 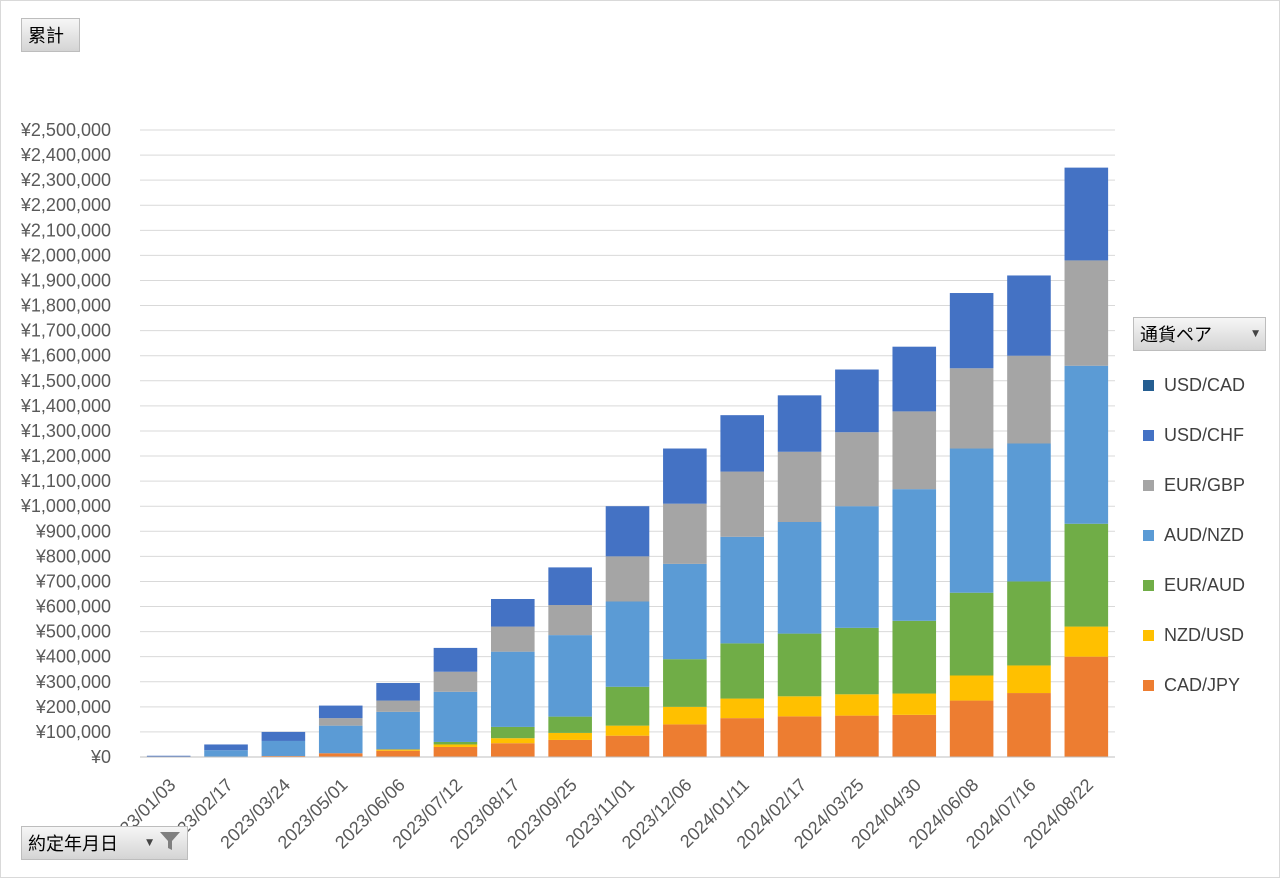 What do you see at coordinates (1205, 584) in the screenshot?
I see `legend-label: EUR/AUD` at bounding box center [1205, 584].